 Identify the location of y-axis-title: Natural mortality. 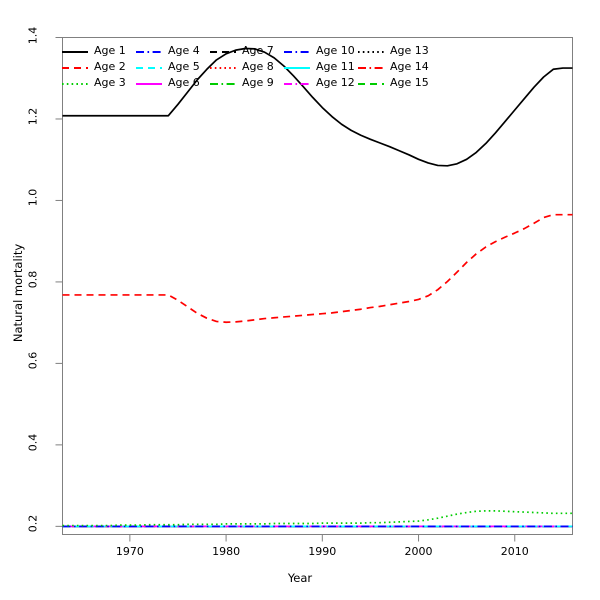
(18, 293).